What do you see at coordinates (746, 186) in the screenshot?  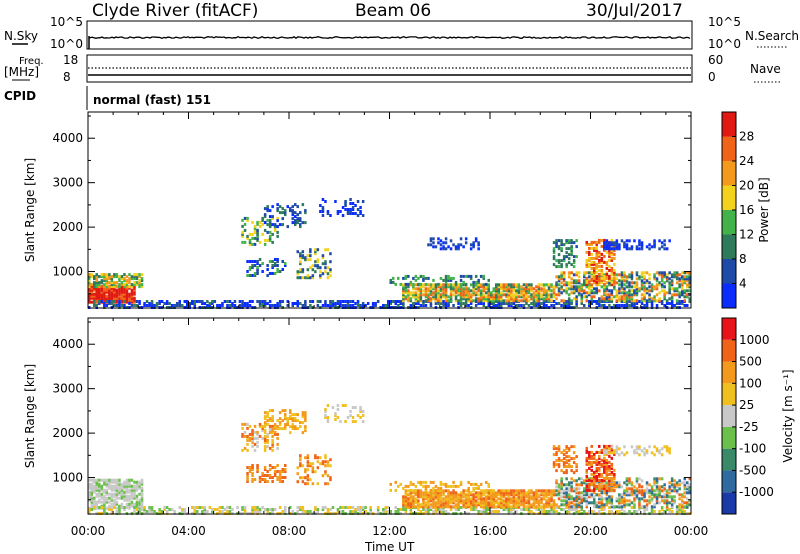 I see `colorbar-tick-label: 20` at bounding box center [746, 186].